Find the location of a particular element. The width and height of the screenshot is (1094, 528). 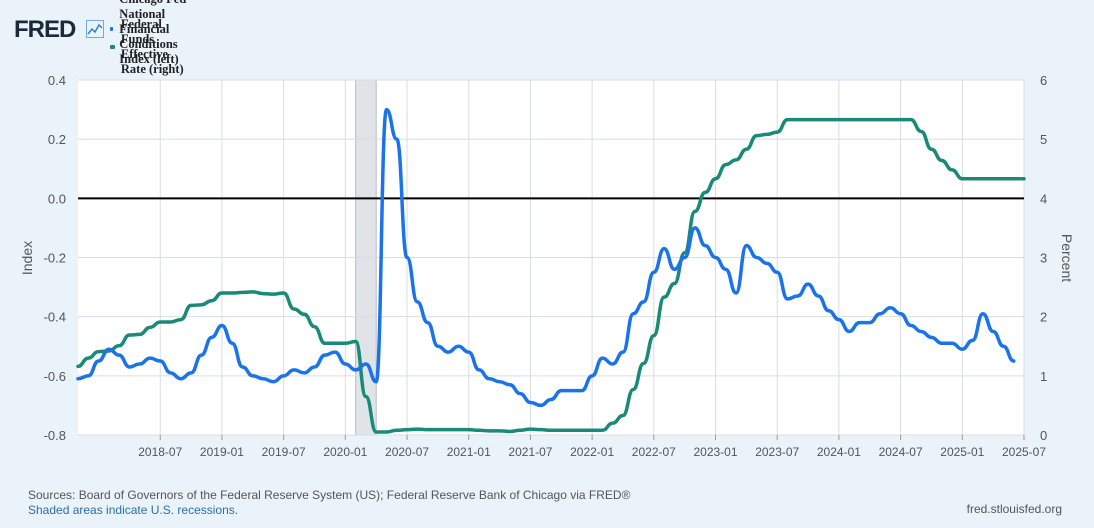

fred-logo: FRED is located at coordinates (45, 29).